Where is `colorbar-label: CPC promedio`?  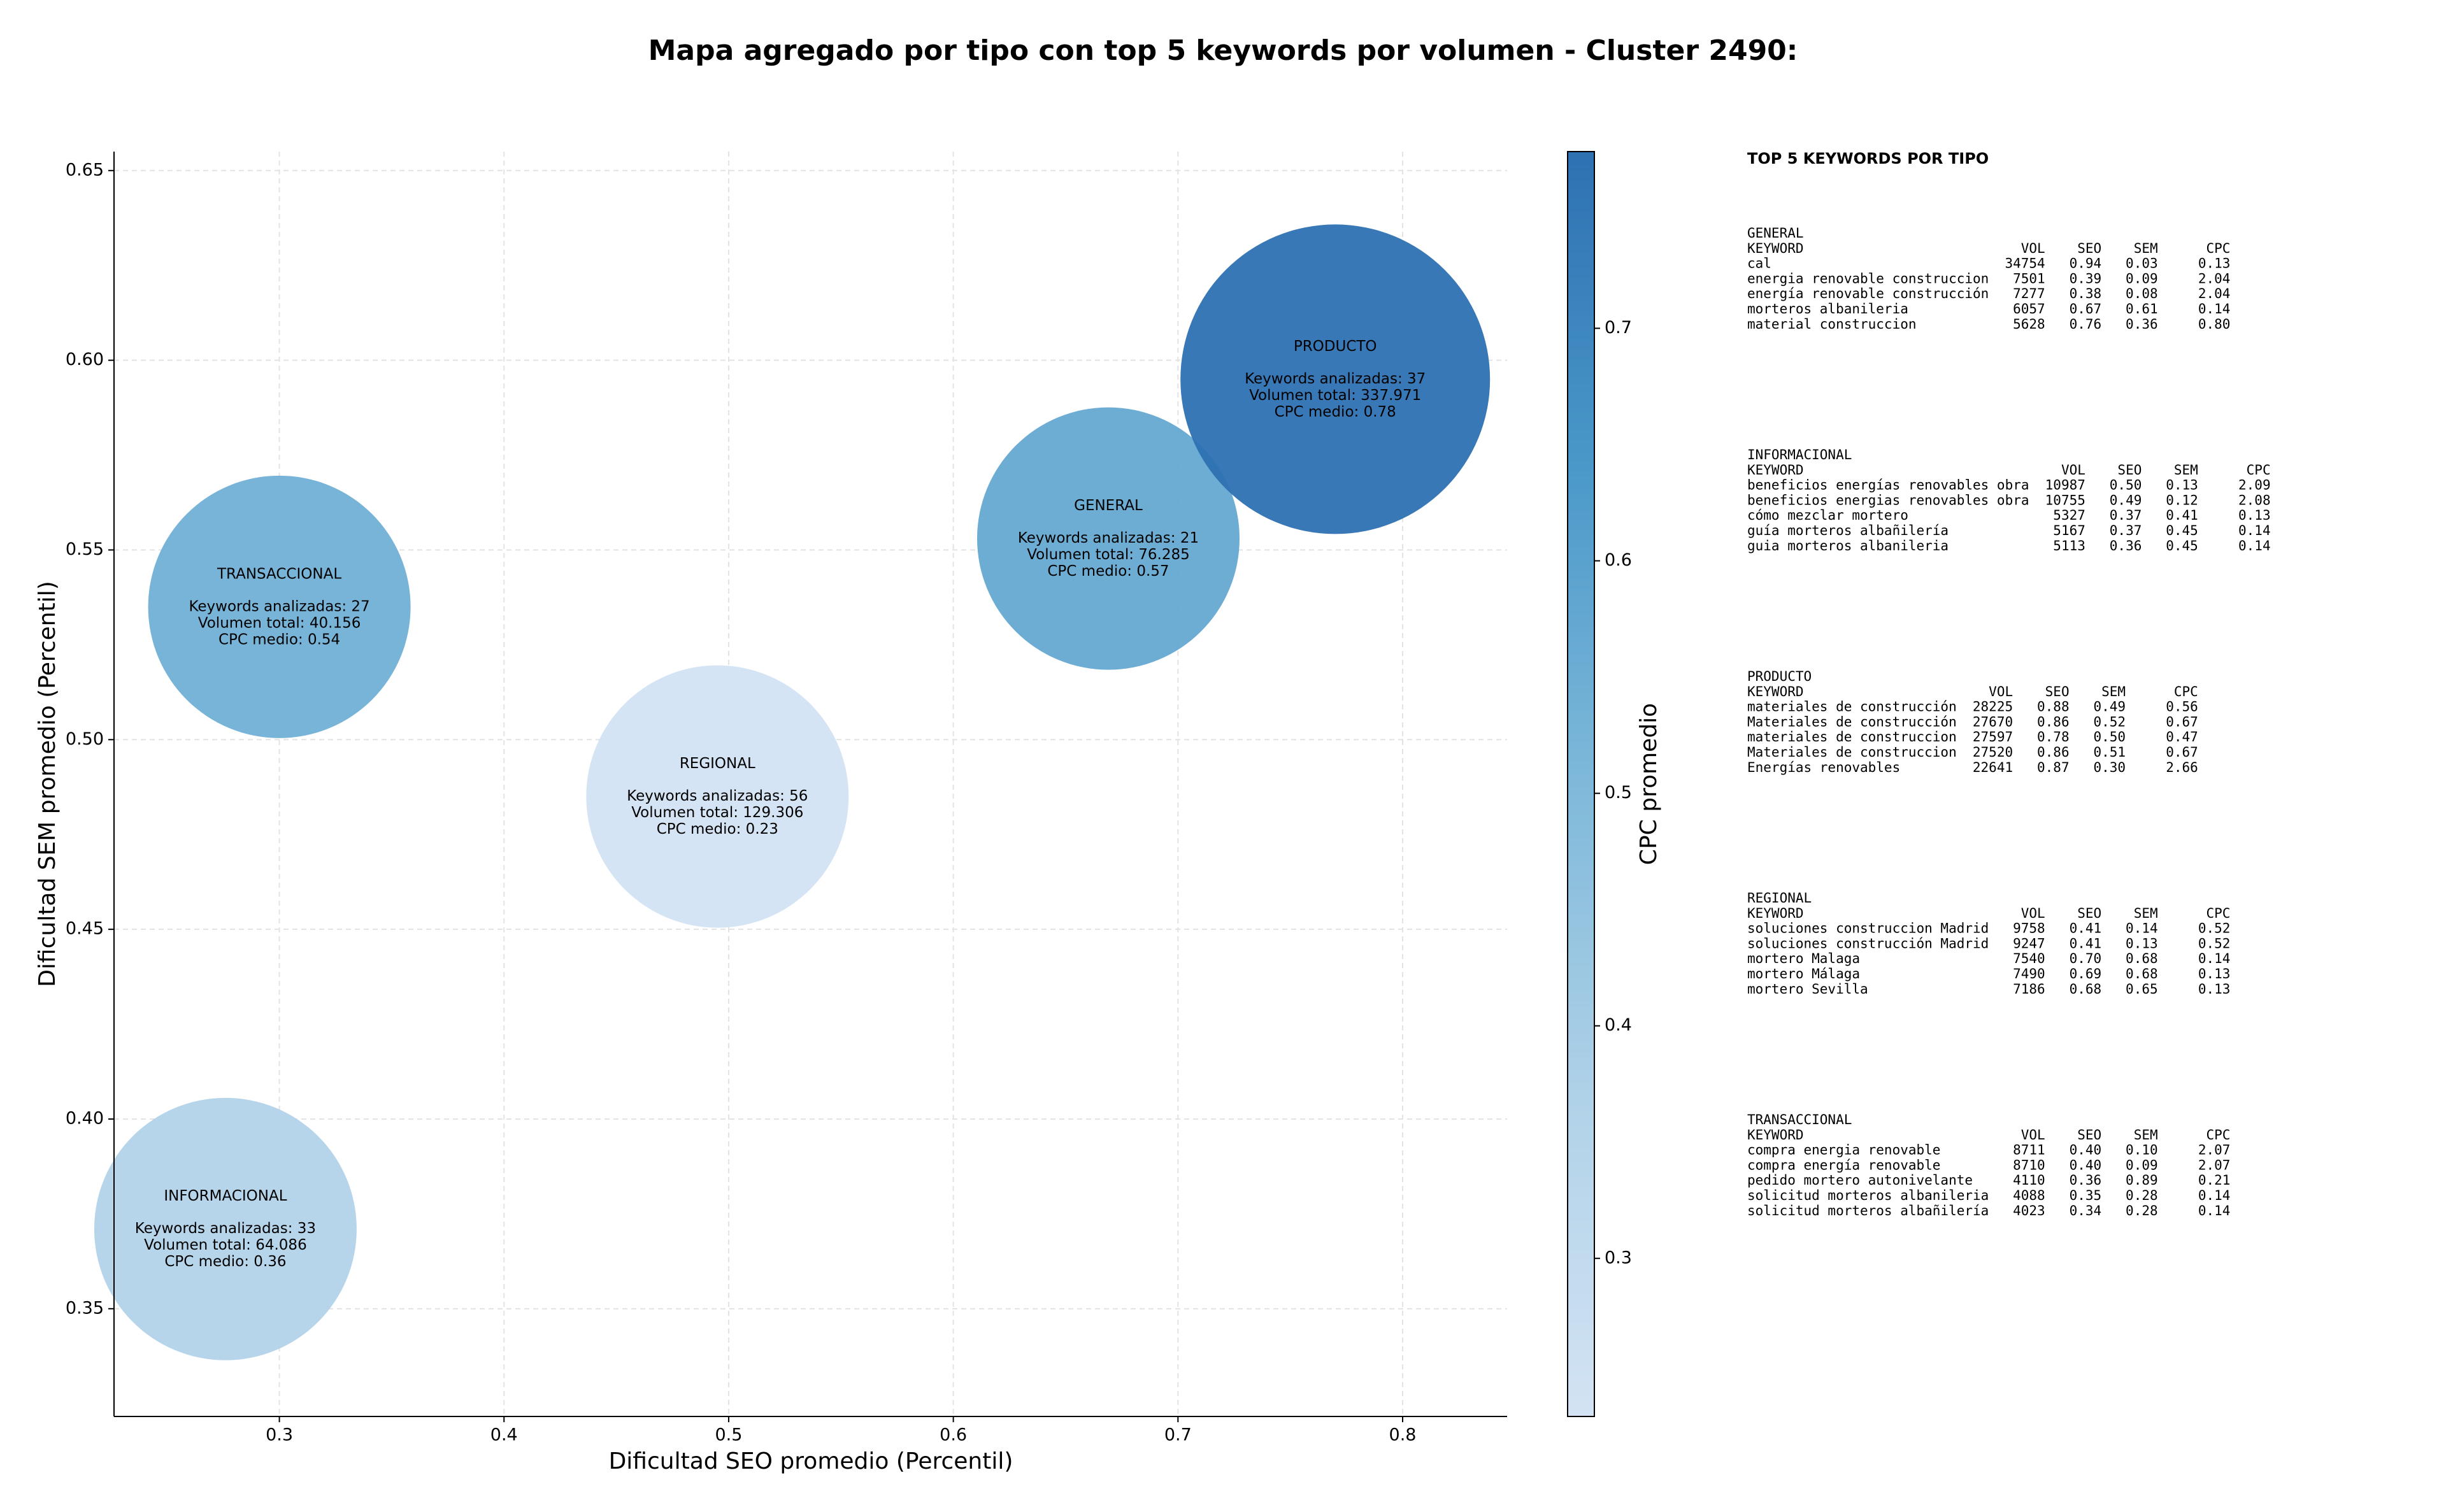
colorbar-label: CPC promedio is located at coordinates (1649, 784).